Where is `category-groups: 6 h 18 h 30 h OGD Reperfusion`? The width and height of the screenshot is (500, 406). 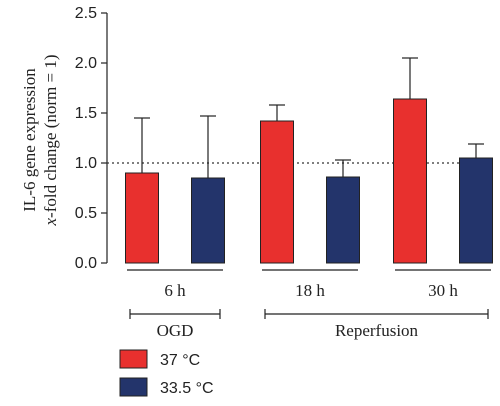
category-groups: 6 h 18 h 30 h OGD Reperfusion is located at coordinates (309, 304).